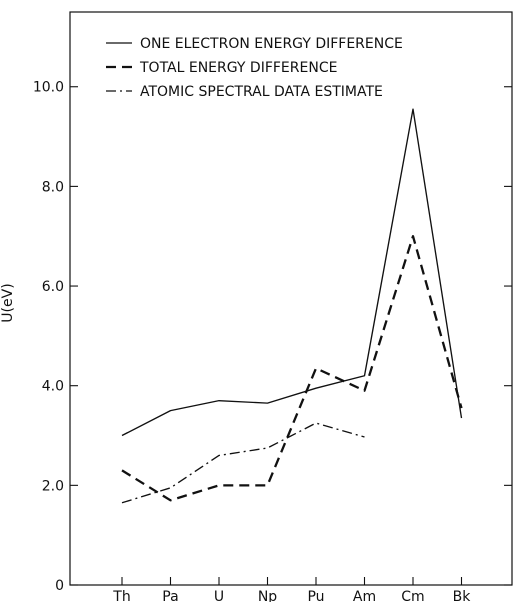 Image resolution: width=522 pixels, height=606 pixels. Describe the element at coordinates (53, 287) in the screenshot. I see `y-tick-label: 6.0` at that location.